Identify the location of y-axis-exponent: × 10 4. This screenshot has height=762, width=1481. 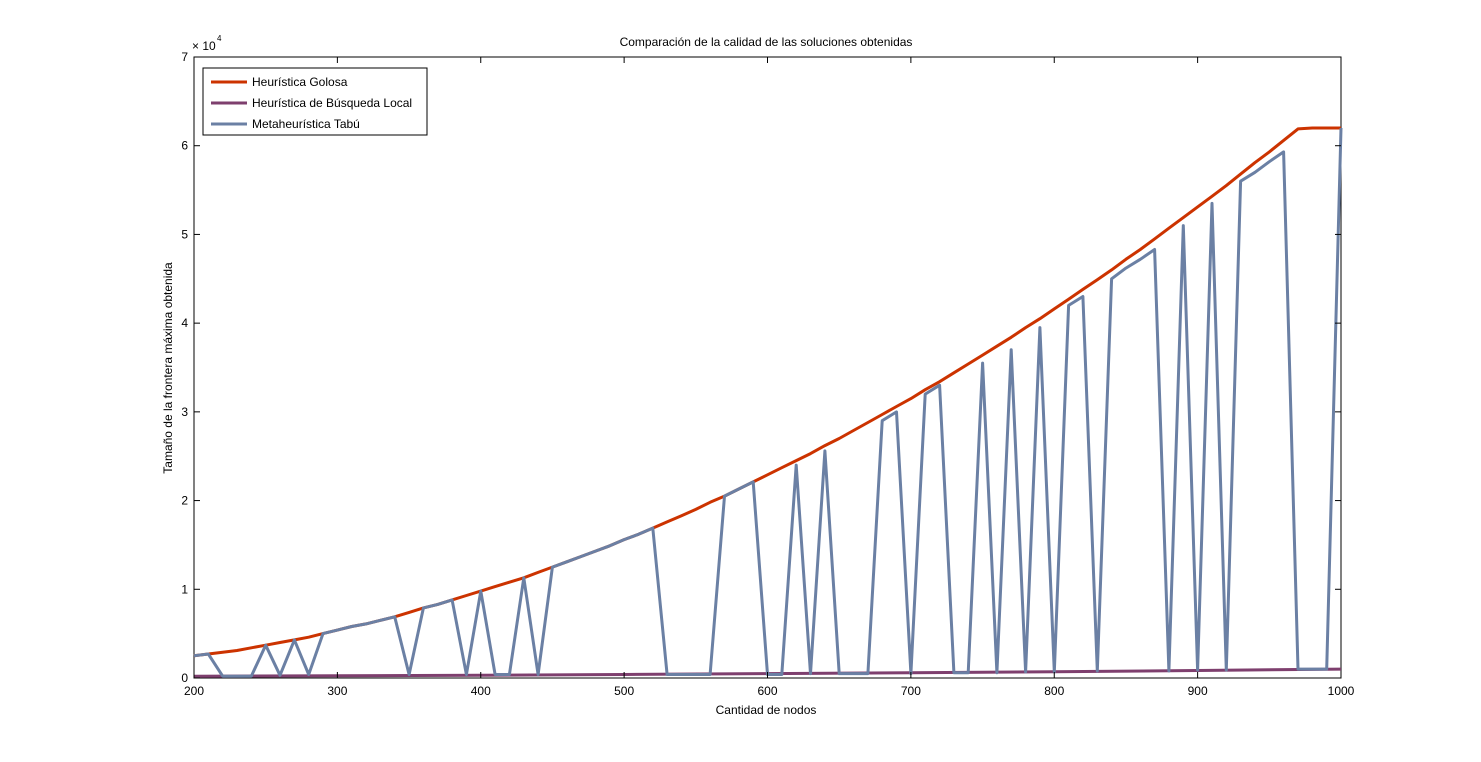
(207, 43).